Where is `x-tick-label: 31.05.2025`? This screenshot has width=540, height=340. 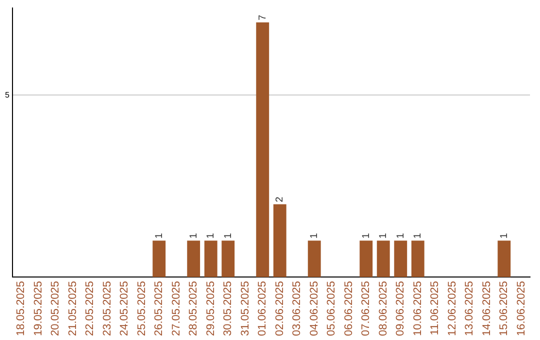 x-tick-label: 31.05.2025 is located at coordinates (245, 308).